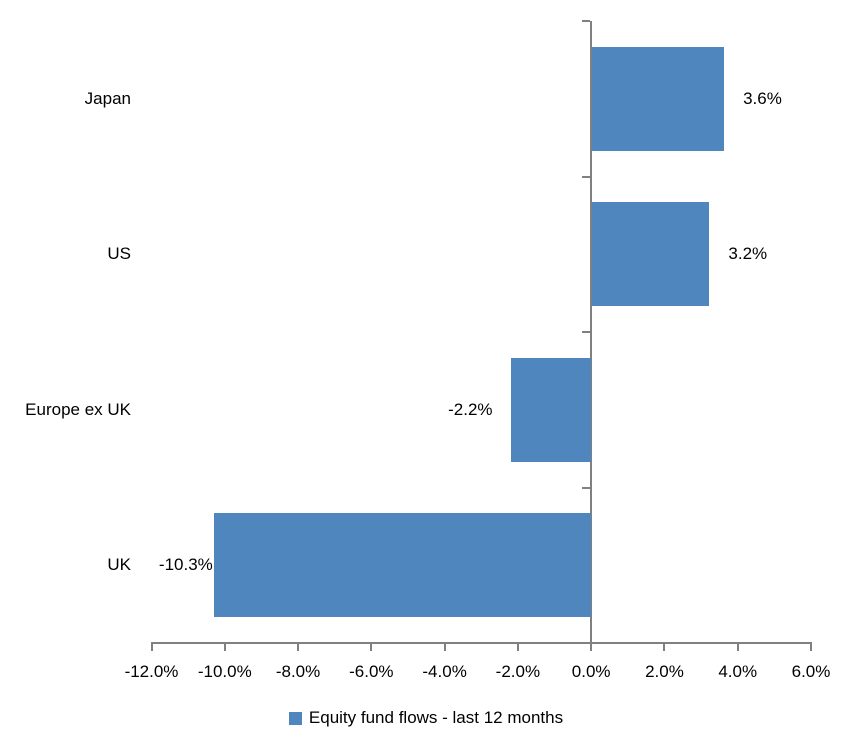  Describe the element at coordinates (551, 409) in the screenshot. I see `bar-europe-ex-uk` at that location.